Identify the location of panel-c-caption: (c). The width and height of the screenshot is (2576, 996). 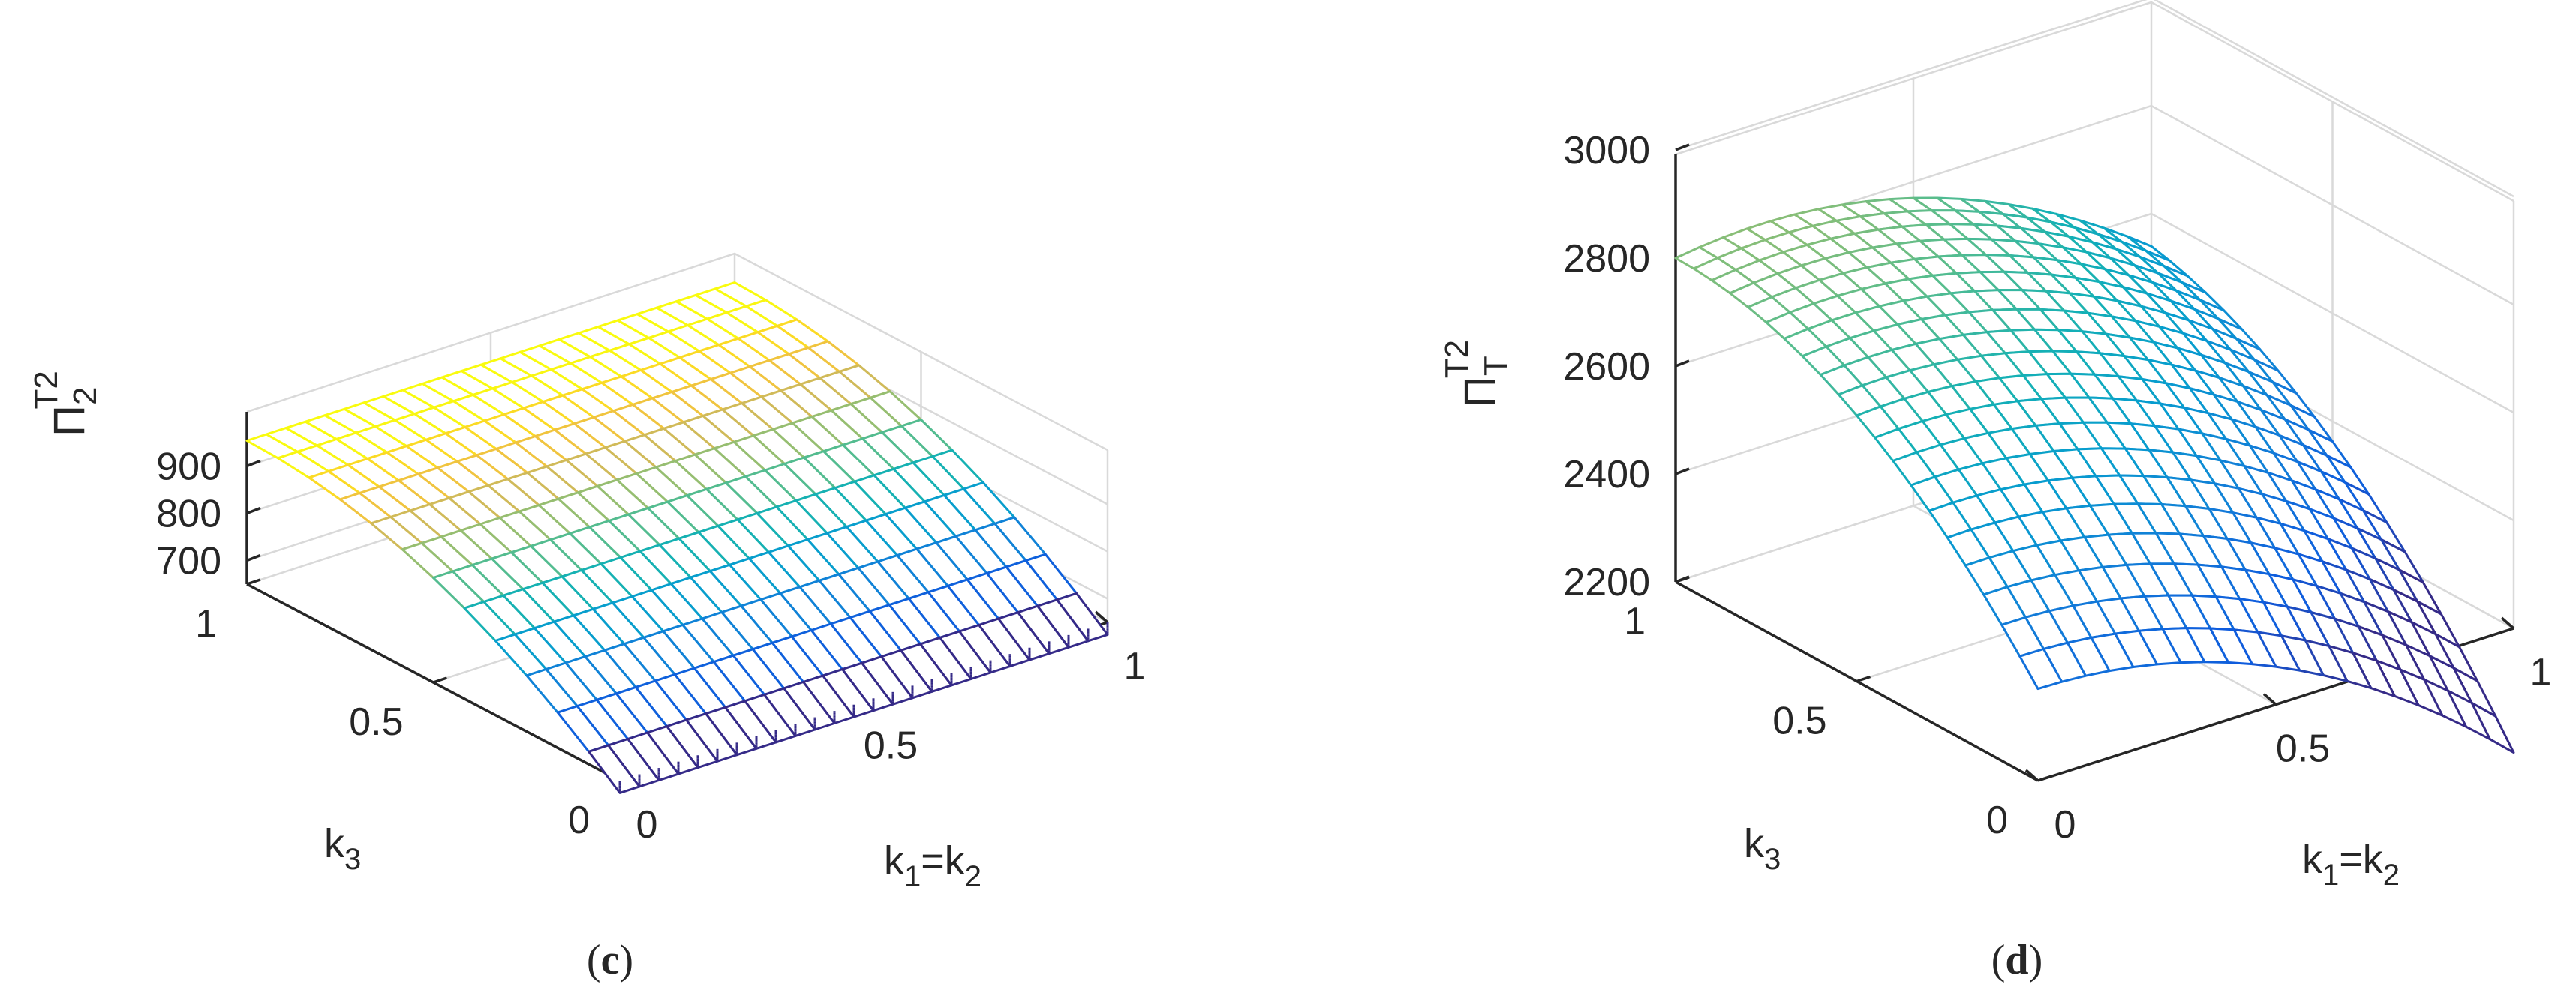
(610, 960).